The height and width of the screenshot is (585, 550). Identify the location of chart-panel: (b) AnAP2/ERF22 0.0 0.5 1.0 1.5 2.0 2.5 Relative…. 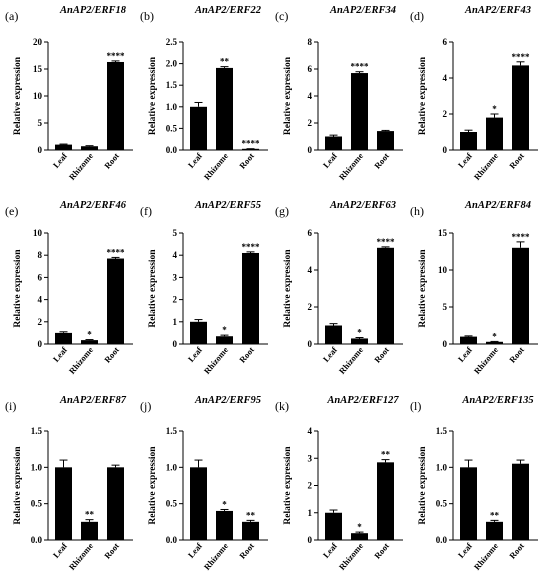
(204, 93).